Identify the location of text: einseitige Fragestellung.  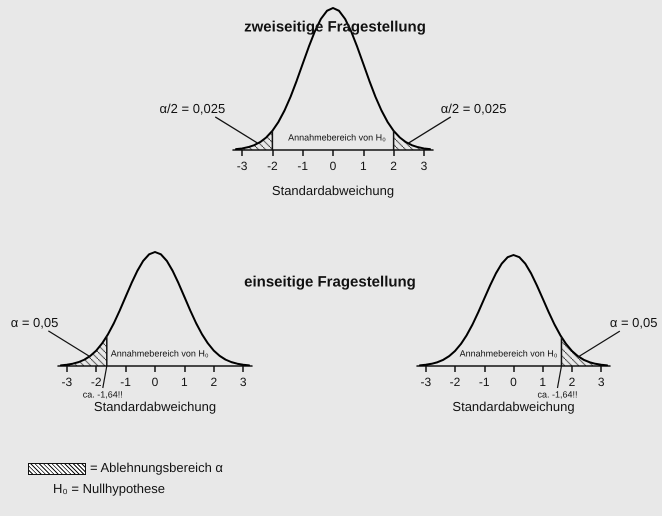
(330, 282).